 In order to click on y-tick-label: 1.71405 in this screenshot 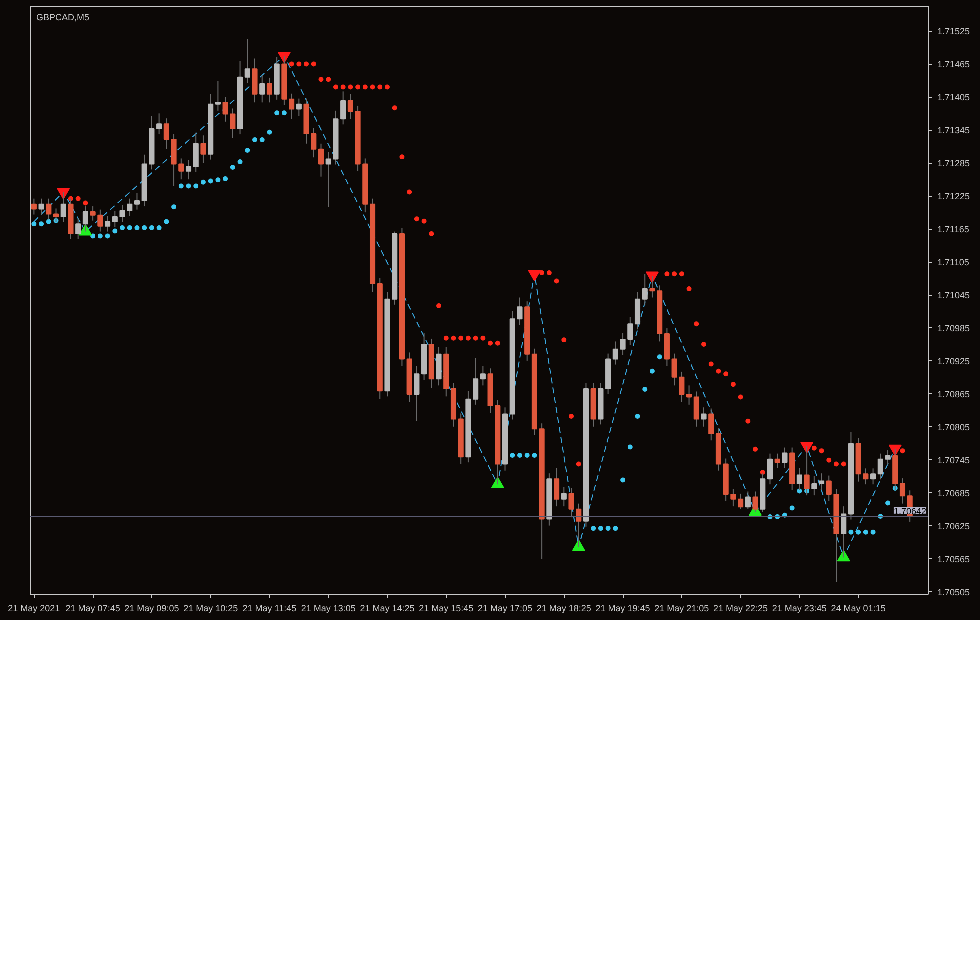, I will do `click(954, 97)`.